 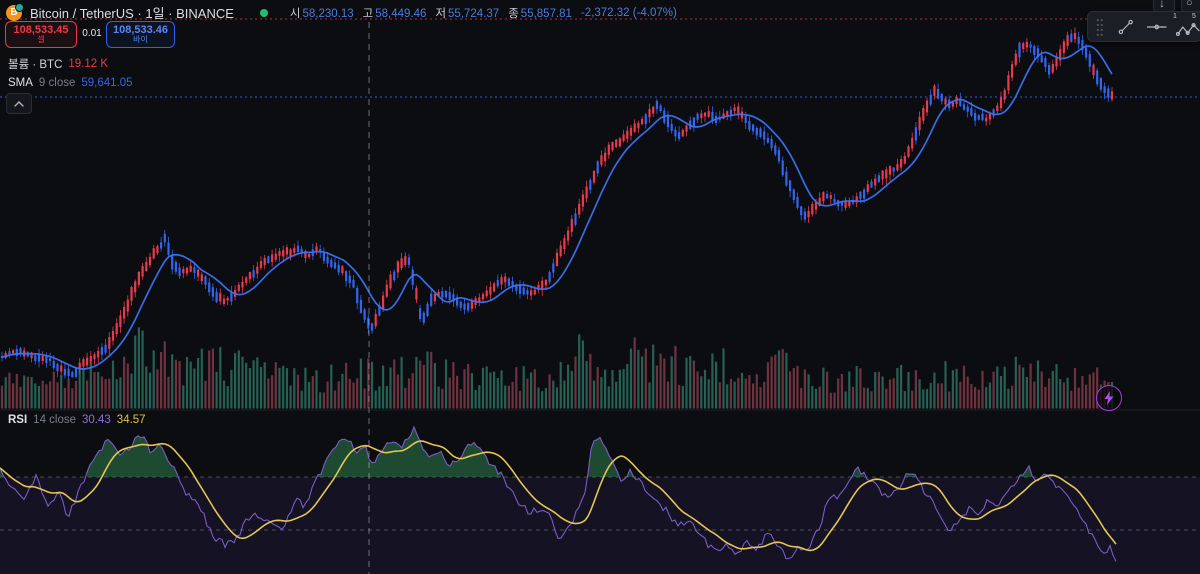 What do you see at coordinates (55, 420) in the screenshot?
I see `rsi-params: 14 close` at bounding box center [55, 420].